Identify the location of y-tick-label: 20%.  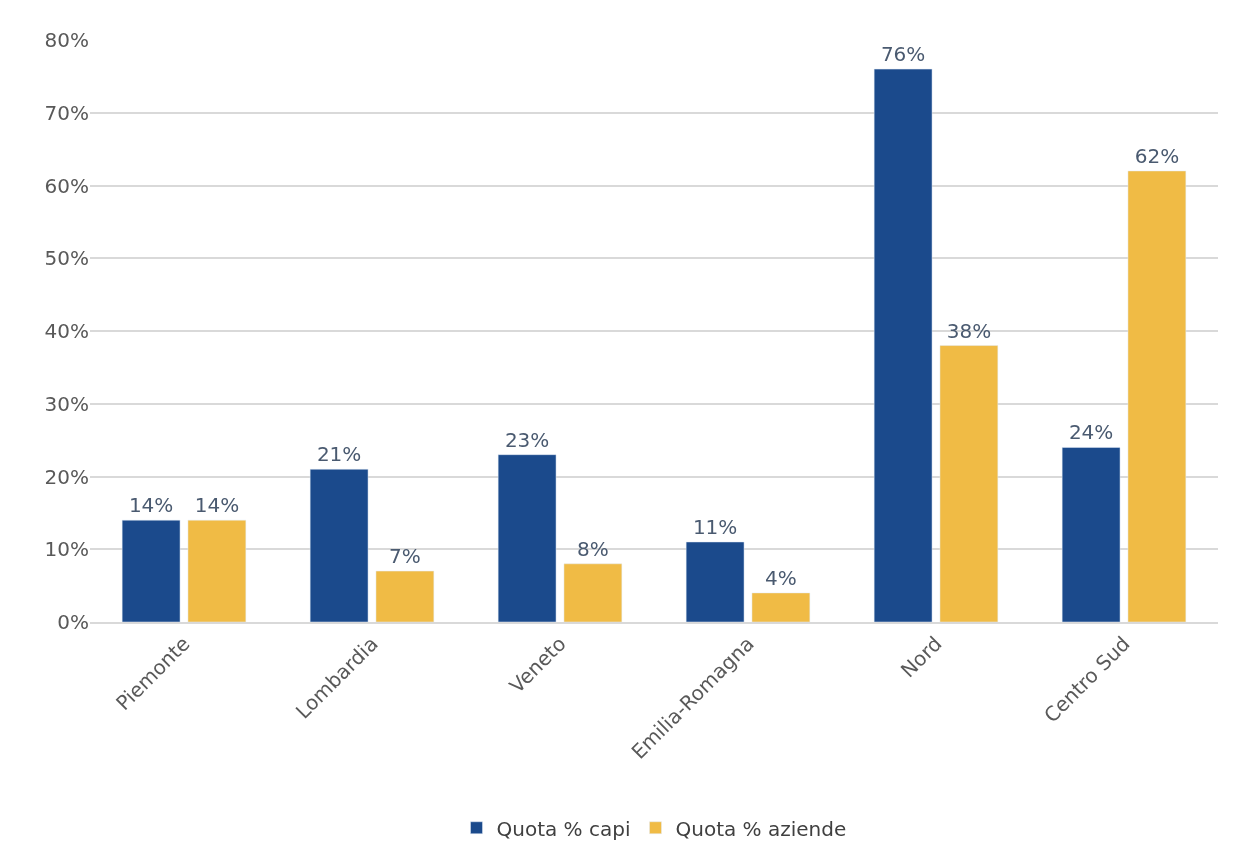
(66, 476).